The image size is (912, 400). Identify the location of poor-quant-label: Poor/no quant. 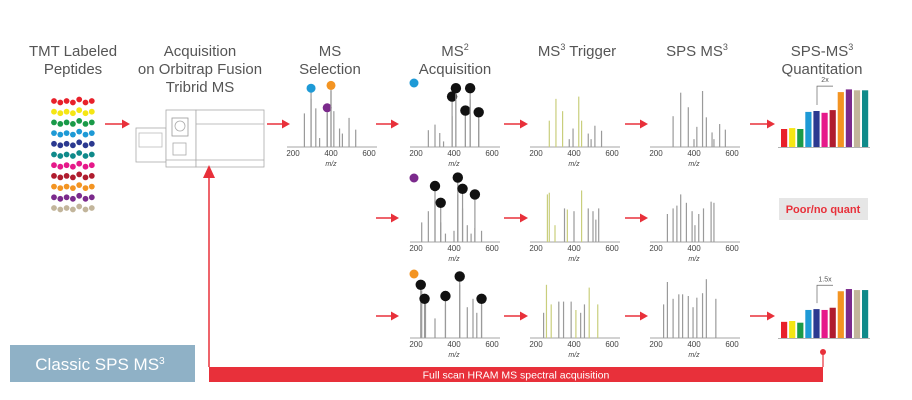
(823, 210).